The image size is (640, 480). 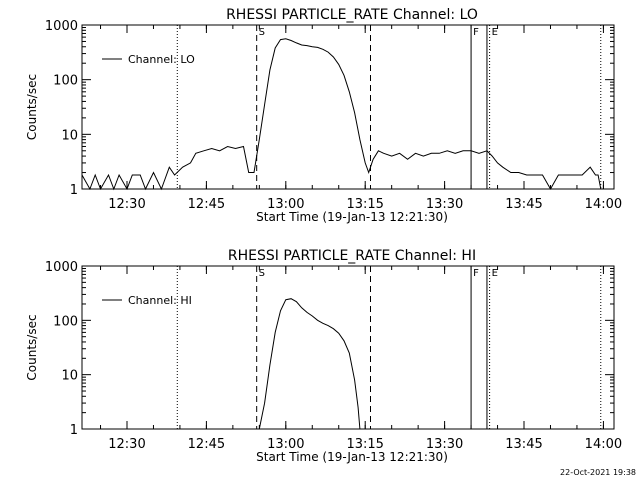 What do you see at coordinates (352, 15) in the screenshot?
I see `chart-title: RHESSI PARTICLE_RATE Channel: LO` at bounding box center [352, 15].